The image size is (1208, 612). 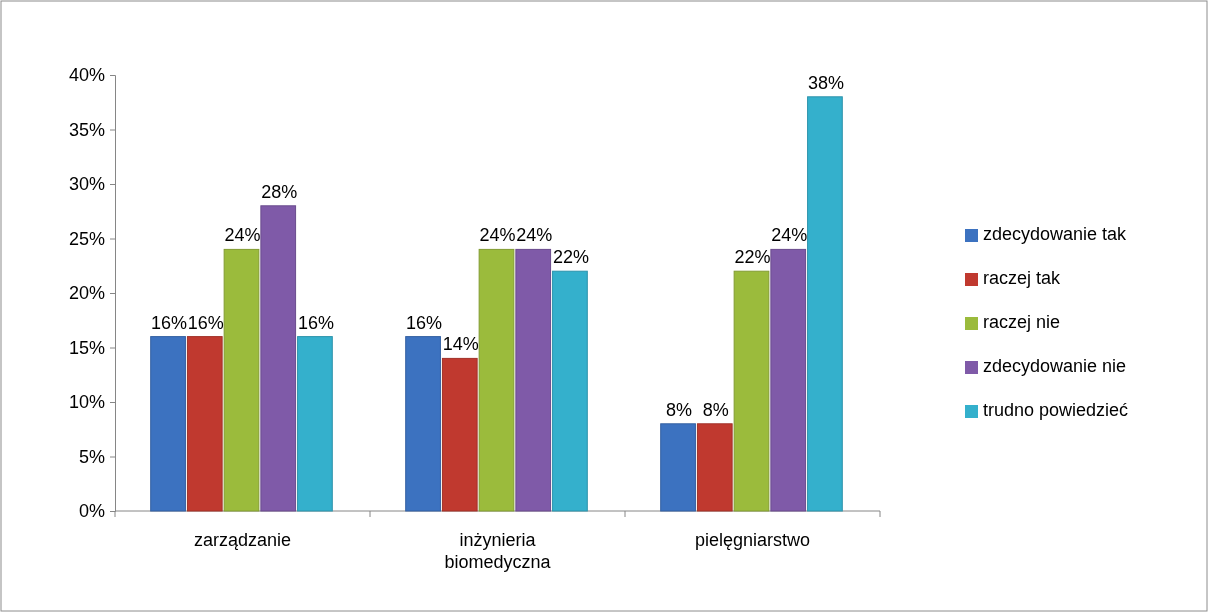 I want to click on y-tick-label: 30%, so click(x=86, y=184).